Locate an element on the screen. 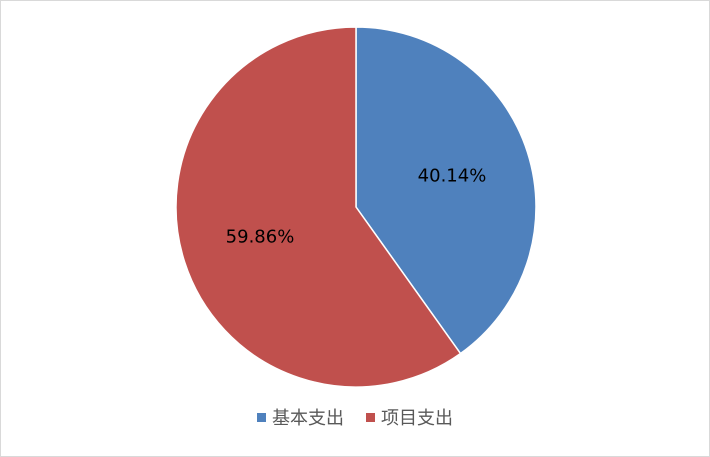  legend-label-basic: 基本支出 is located at coordinates (308, 418).